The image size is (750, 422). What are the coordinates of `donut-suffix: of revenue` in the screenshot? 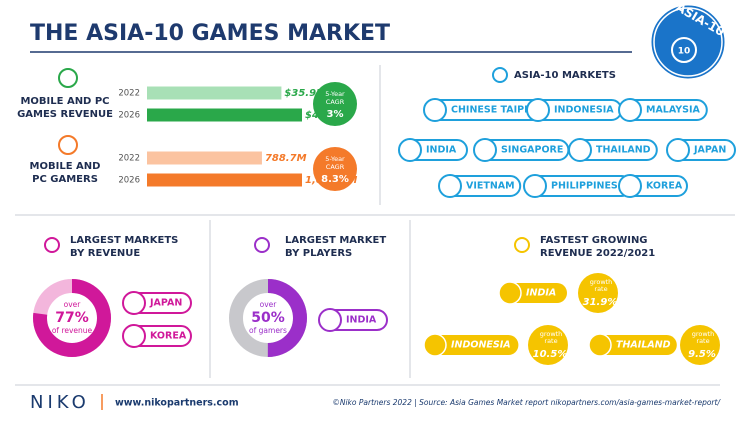 It's located at (72, 330).